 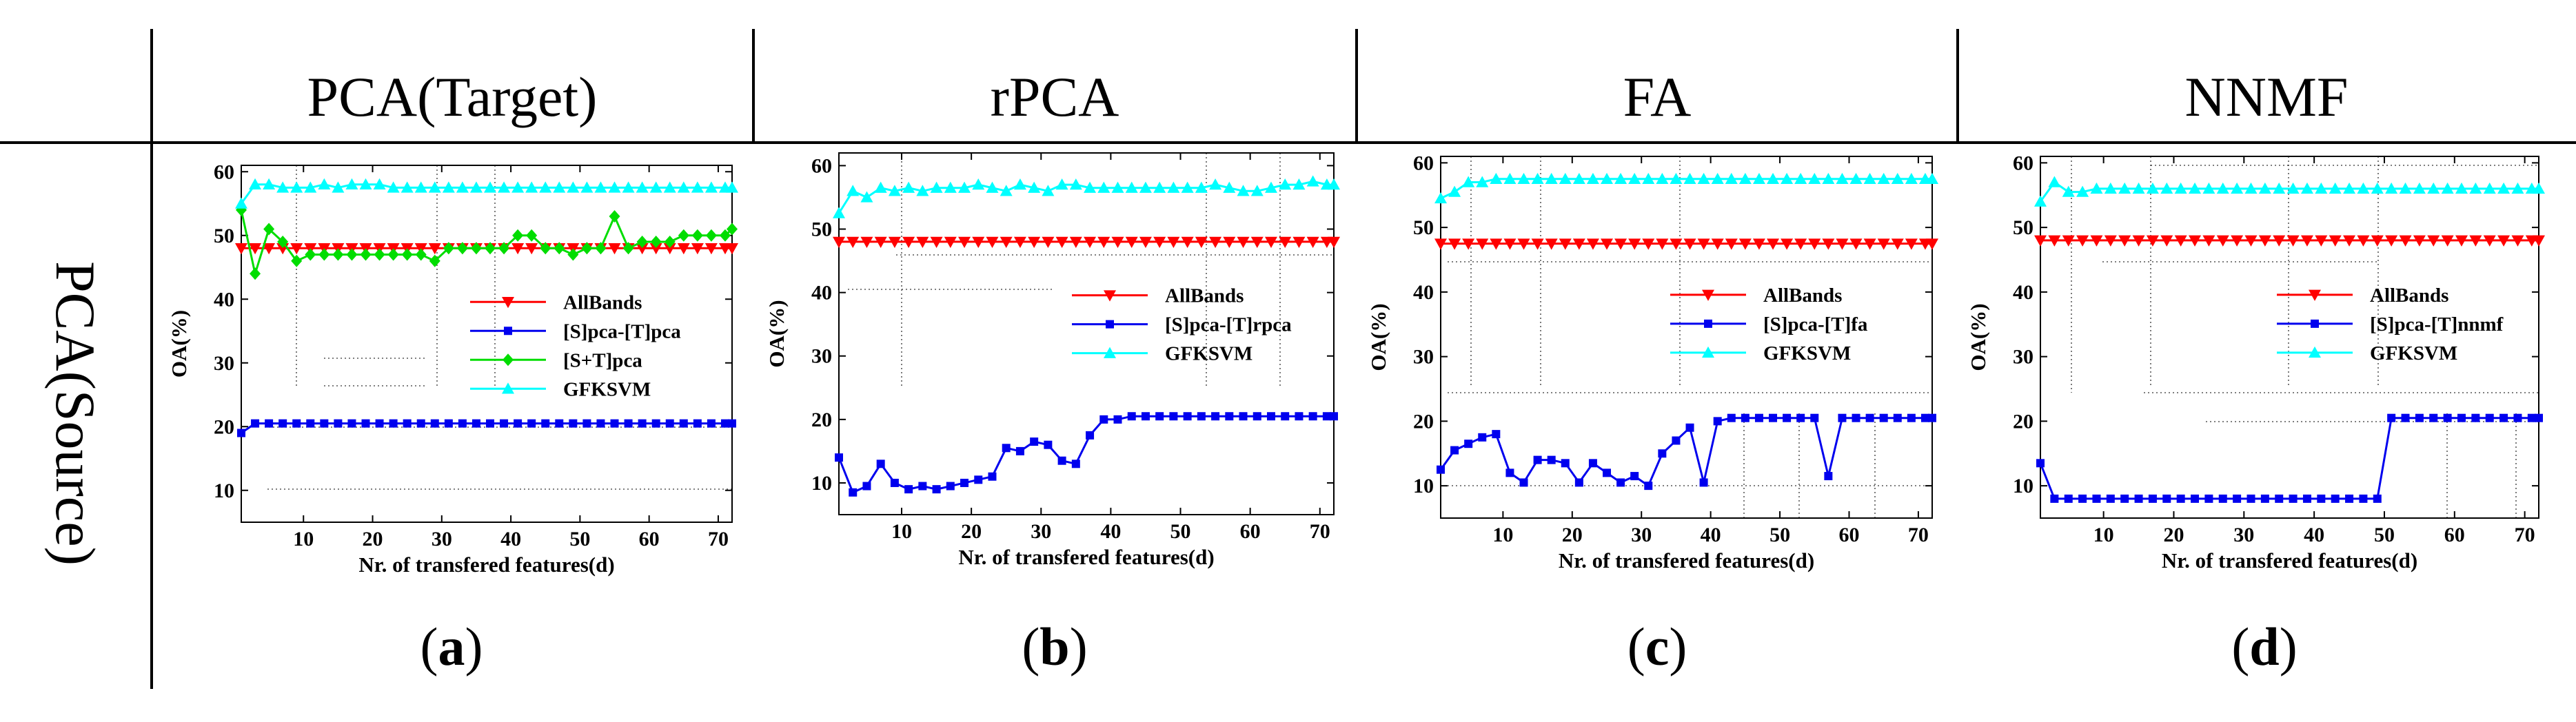 I want to click on y-tick-label: 50, so click(x=2023, y=227).